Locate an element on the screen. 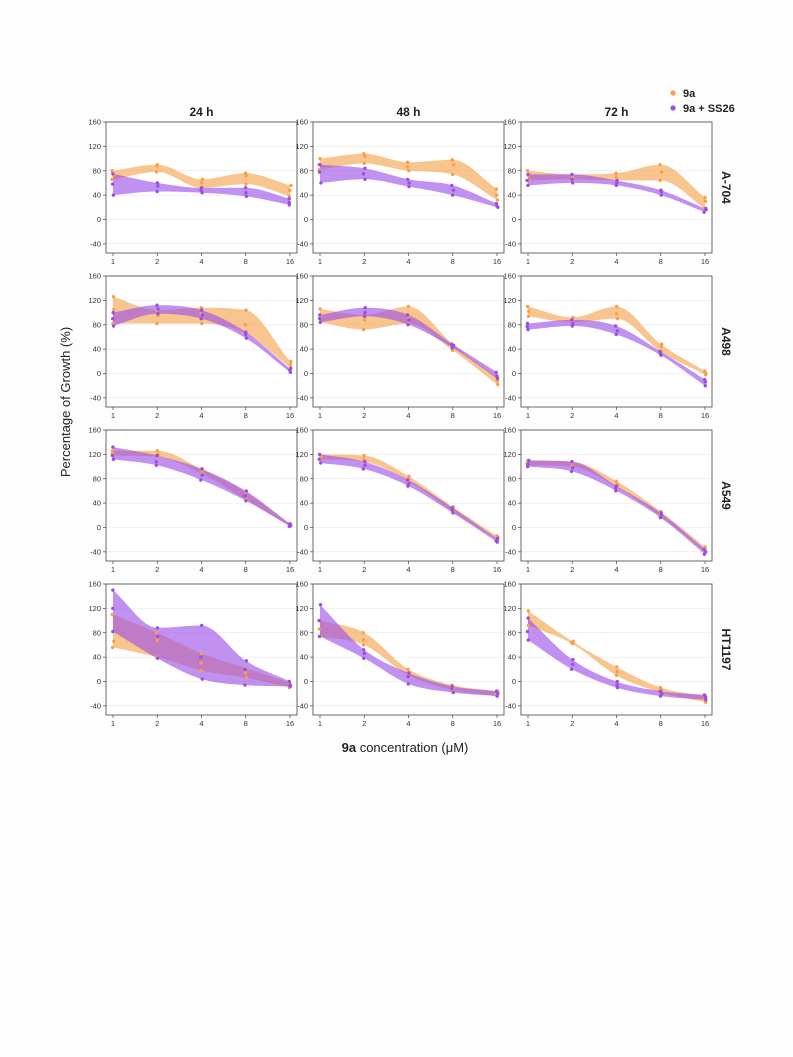  legend-marker-9a is located at coordinates (673, 93).